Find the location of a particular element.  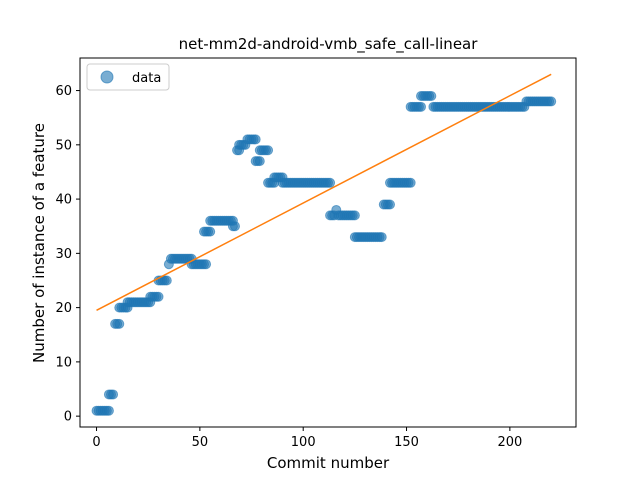

legend-marker-data is located at coordinates (107, 77).